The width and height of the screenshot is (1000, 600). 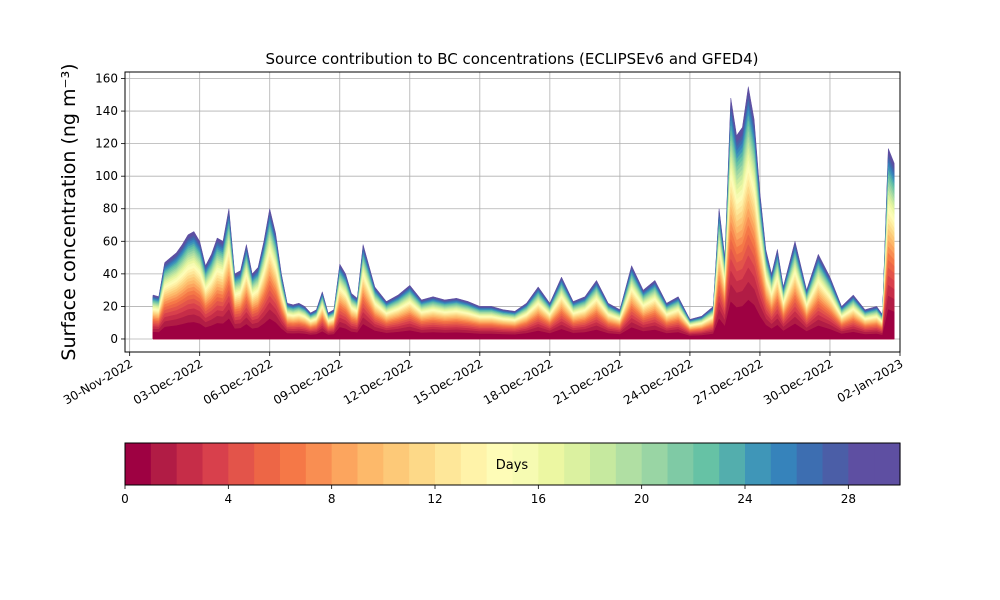 What do you see at coordinates (110, 274) in the screenshot?
I see `y-tick-label: 40` at bounding box center [110, 274].